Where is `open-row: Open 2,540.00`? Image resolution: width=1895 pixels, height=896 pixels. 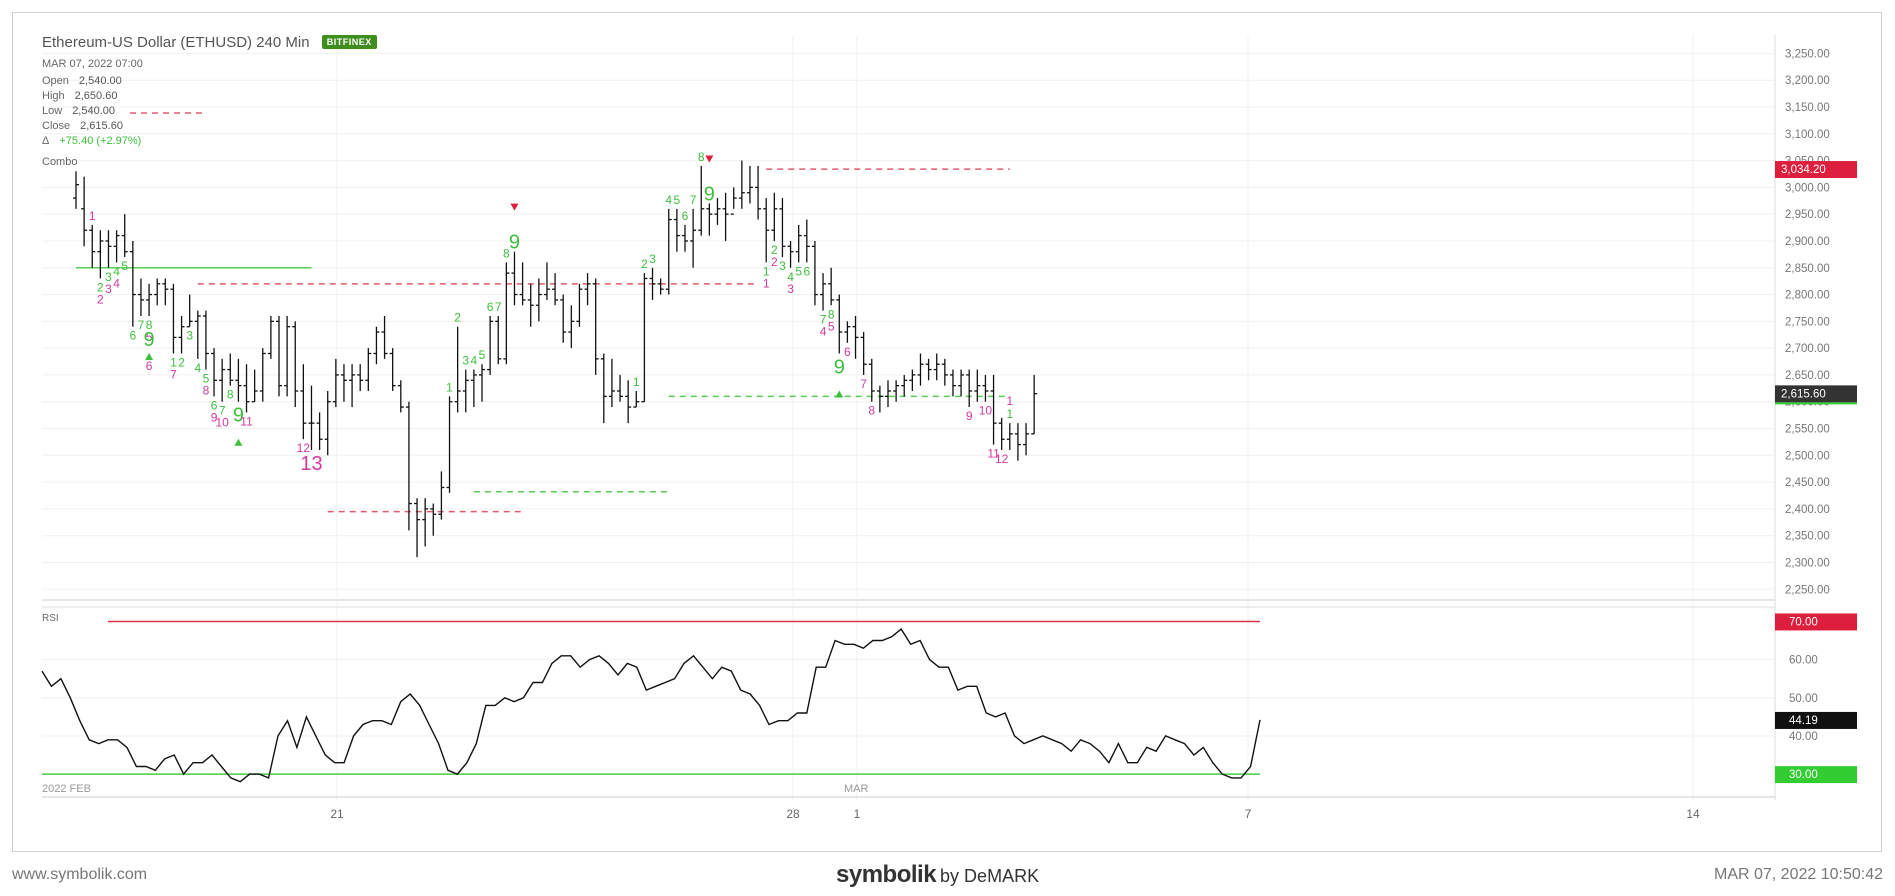
open-row: Open 2,540.00 is located at coordinates (82, 81).